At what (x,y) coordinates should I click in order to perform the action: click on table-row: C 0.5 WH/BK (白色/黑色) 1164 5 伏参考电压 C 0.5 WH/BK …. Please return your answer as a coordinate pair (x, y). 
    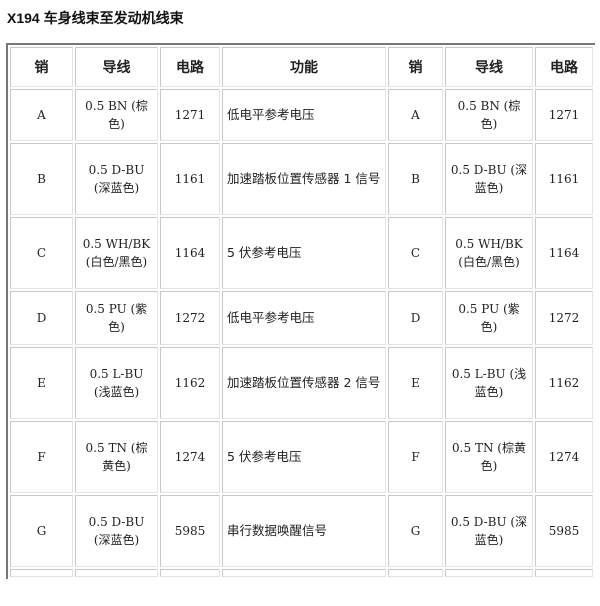
    Looking at the image, I should click on (301, 253).